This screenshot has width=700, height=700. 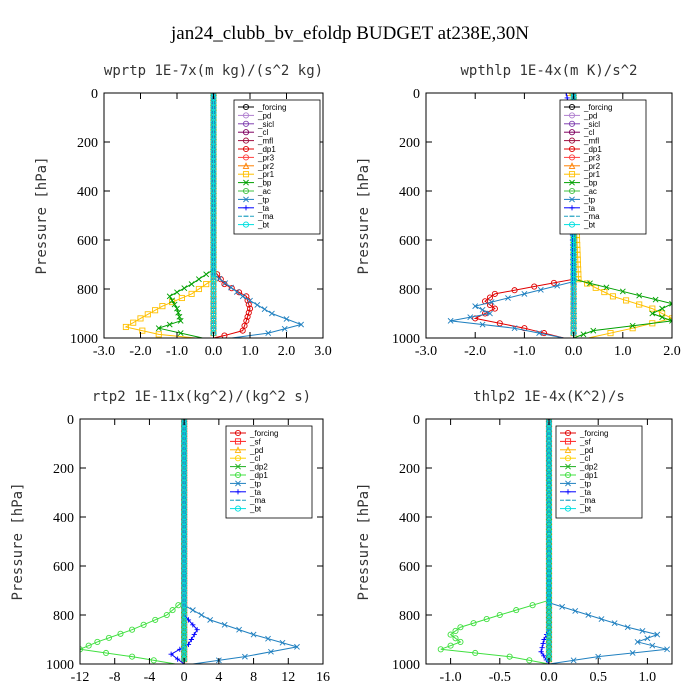 What do you see at coordinates (264, 183) in the screenshot?
I see `legend-label: _bp` at bounding box center [264, 183].